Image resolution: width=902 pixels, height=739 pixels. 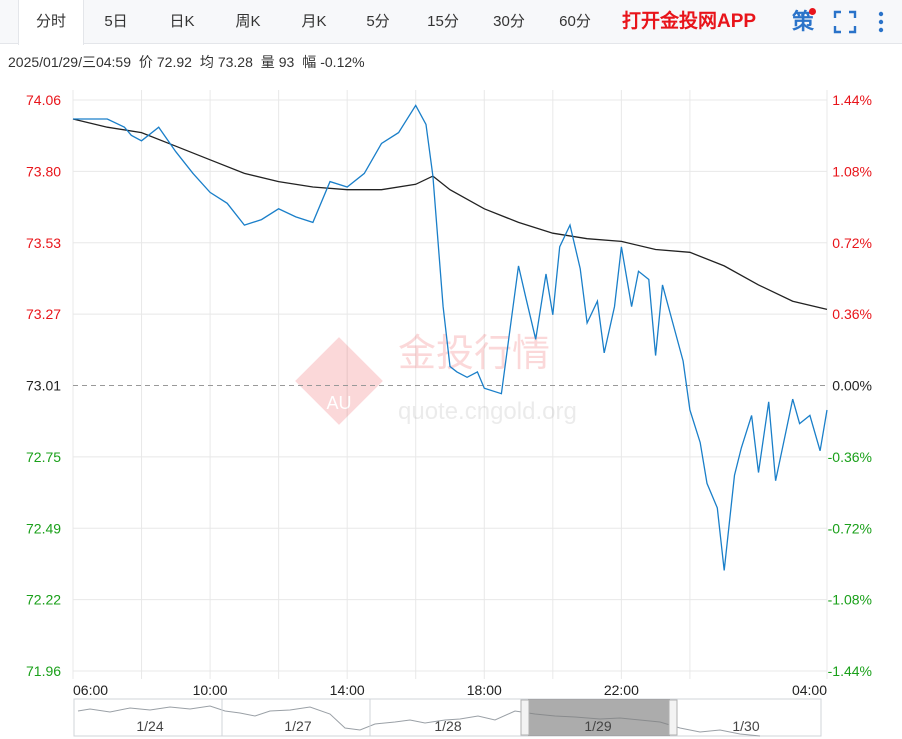 What do you see at coordinates (43, 314) in the screenshot?
I see `price-tick-label: 73.27` at bounding box center [43, 314].